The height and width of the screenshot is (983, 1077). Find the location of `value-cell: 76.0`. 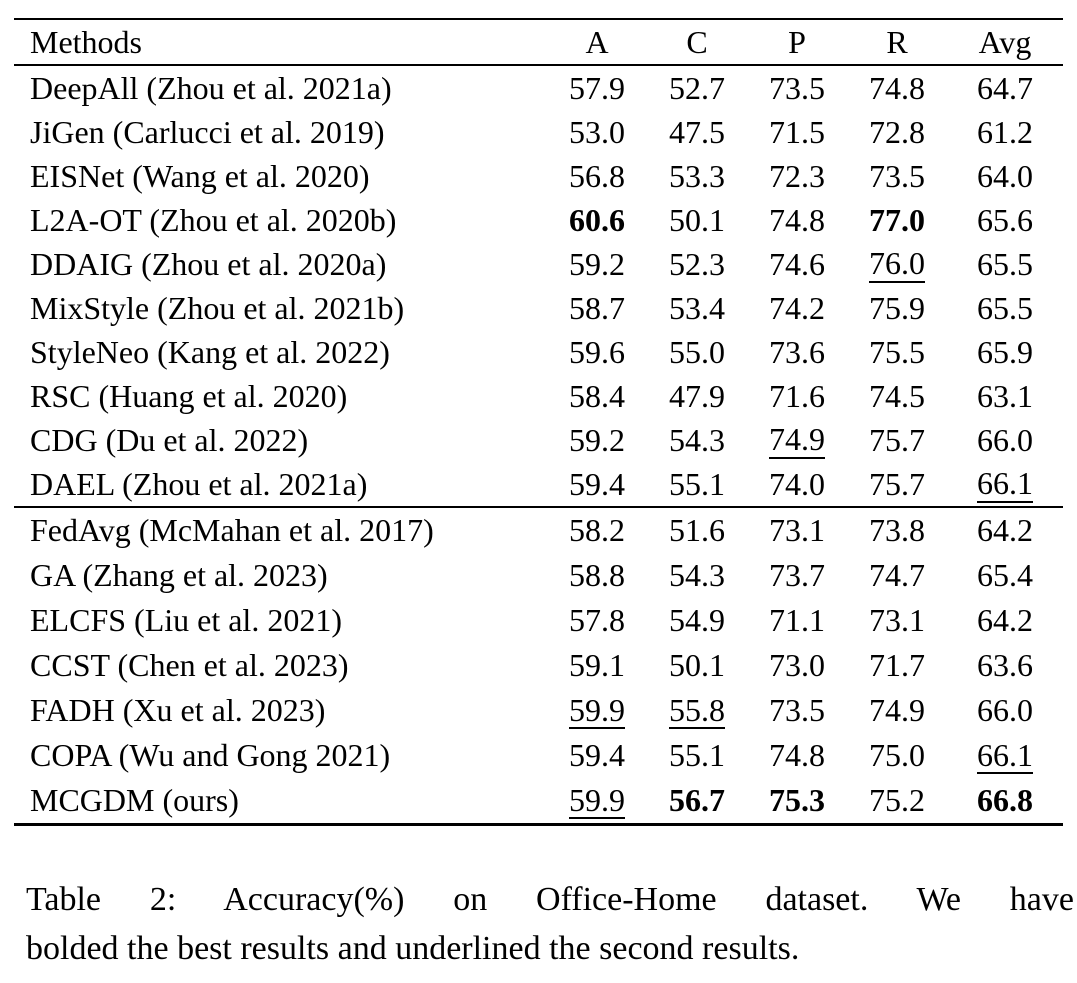

value-cell: 76.0 is located at coordinates (897, 264).